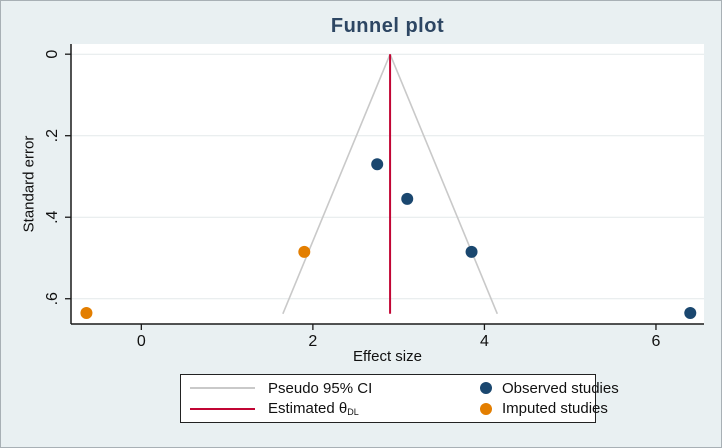 The image size is (722, 448). Describe the element at coordinates (320, 388) in the screenshot. I see `legend-label-pseudo-ci: Pseudo 95% CI` at that location.